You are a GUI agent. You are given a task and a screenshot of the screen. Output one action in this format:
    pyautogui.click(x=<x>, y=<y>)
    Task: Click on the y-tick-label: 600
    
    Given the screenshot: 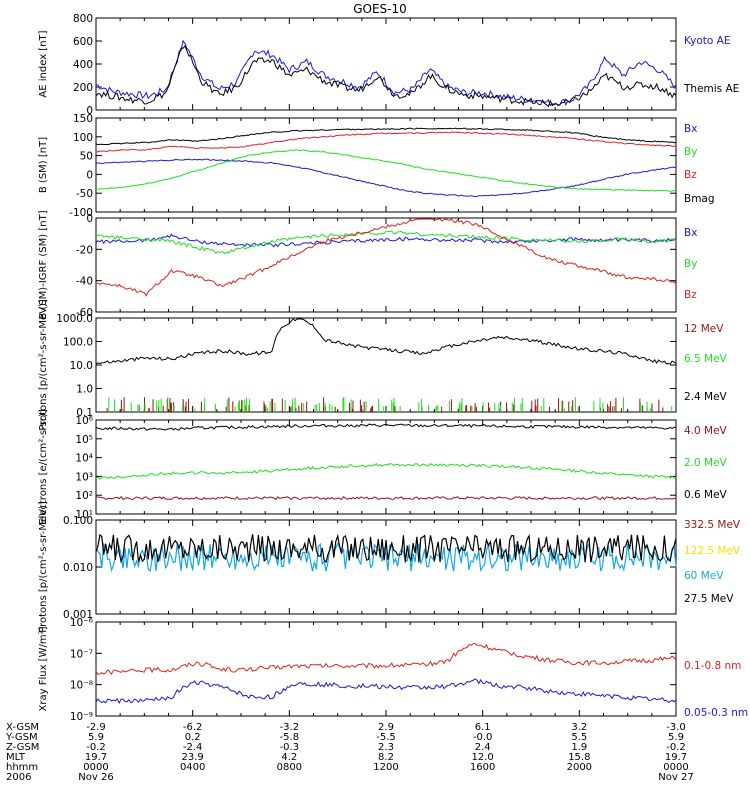 What is the action you would take?
    pyautogui.click(x=83, y=42)
    